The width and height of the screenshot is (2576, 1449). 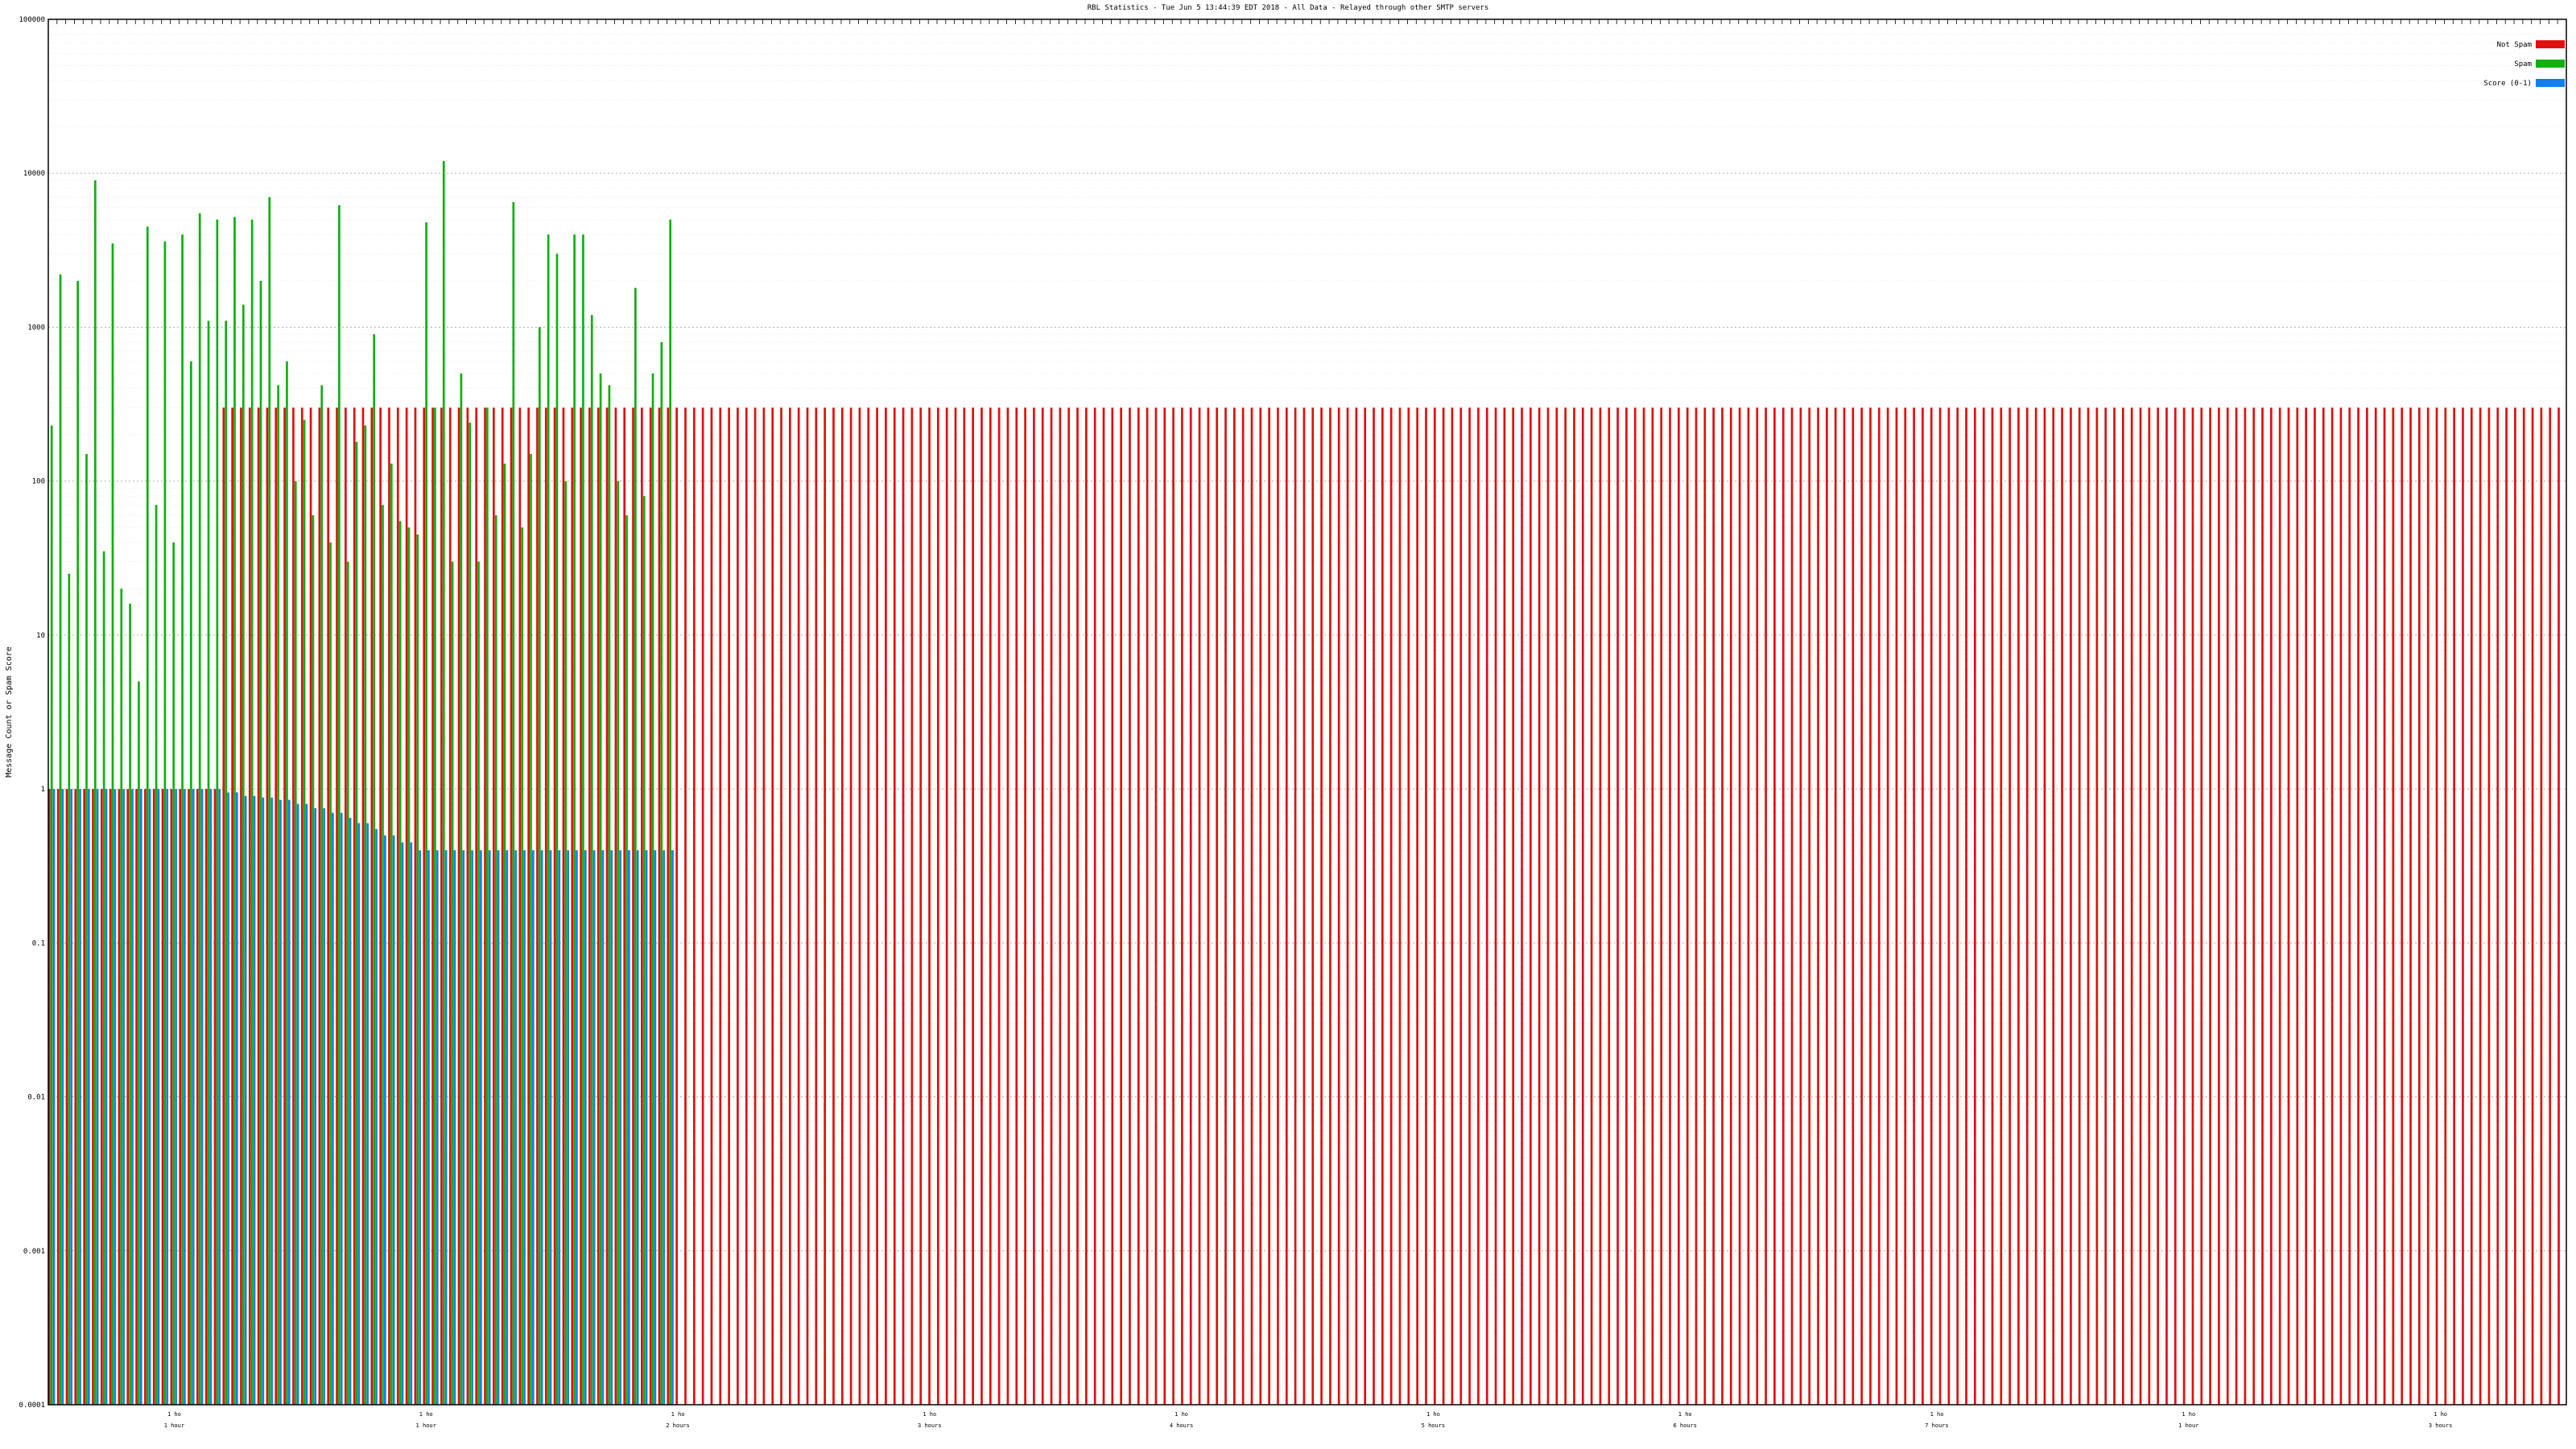 What do you see at coordinates (678, 1425) in the screenshot?
I see `x-group-label: 2 hours` at bounding box center [678, 1425].